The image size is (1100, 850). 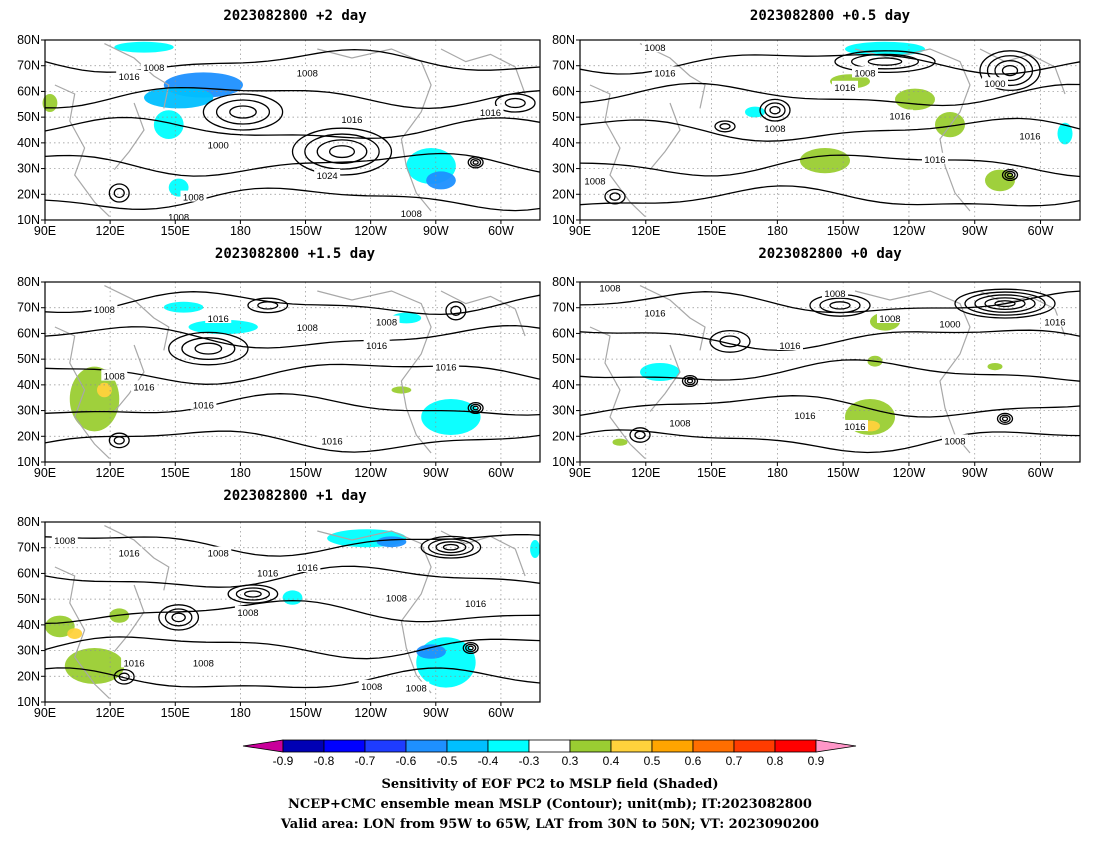 What do you see at coordinates (611, 761) in the screenshot?
I see `colorbar-label: 0.4` at bounding box center [611, 761].